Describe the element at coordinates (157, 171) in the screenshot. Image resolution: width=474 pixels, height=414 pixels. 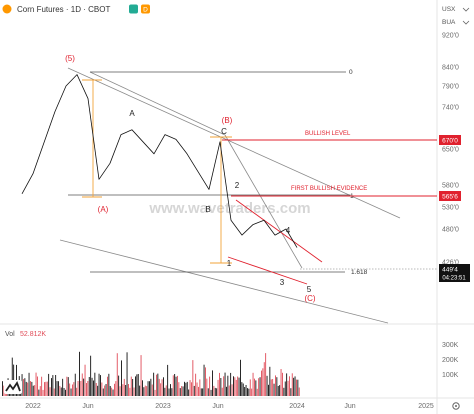
I see `orange-measure-lines` at that location.